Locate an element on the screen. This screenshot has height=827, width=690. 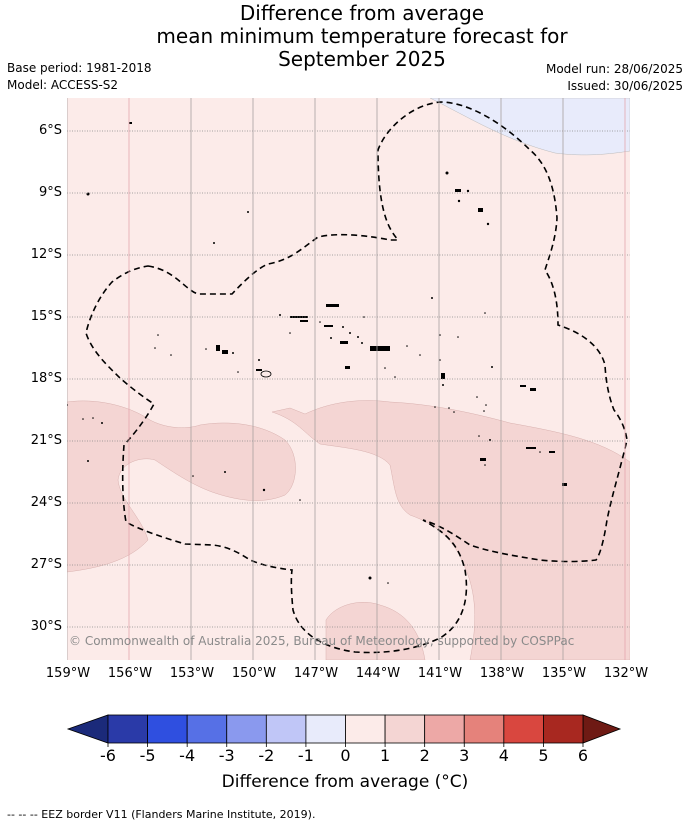
colorbar-tick-label: 2 is located at coordinates (424, 755).